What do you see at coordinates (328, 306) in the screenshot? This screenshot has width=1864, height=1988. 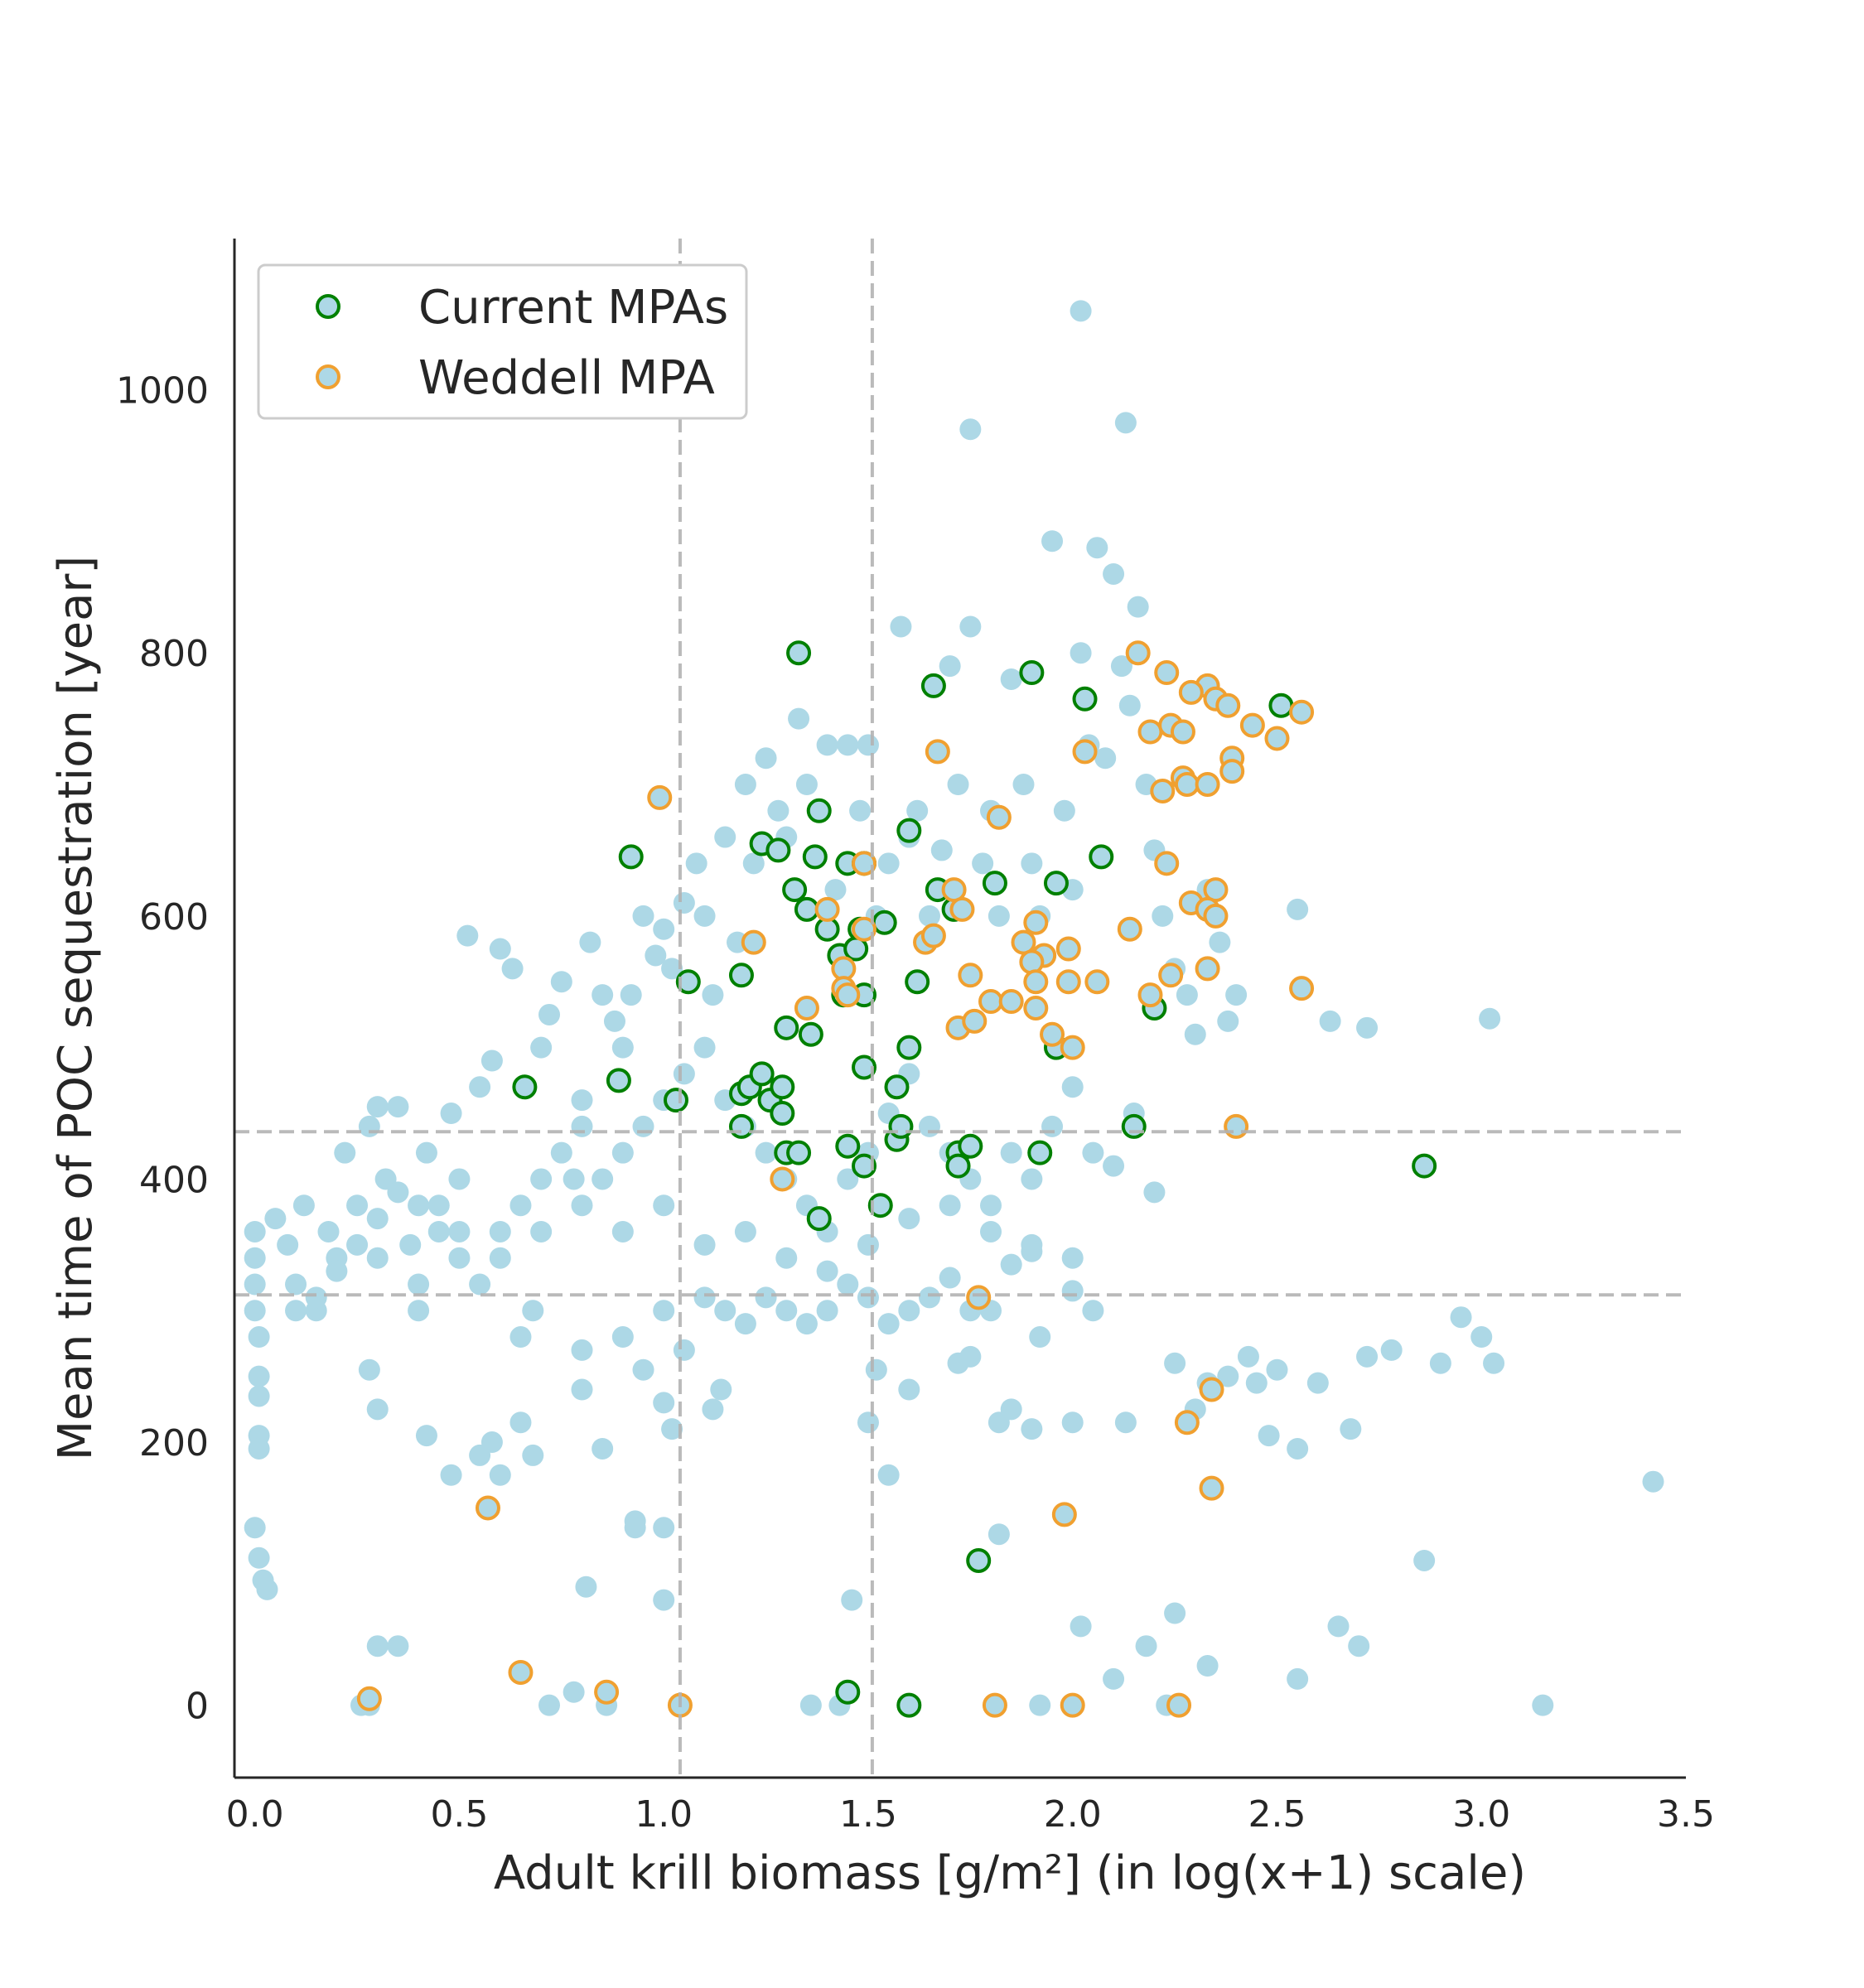 I see `legend-marker` at bounding box center [328, 306].